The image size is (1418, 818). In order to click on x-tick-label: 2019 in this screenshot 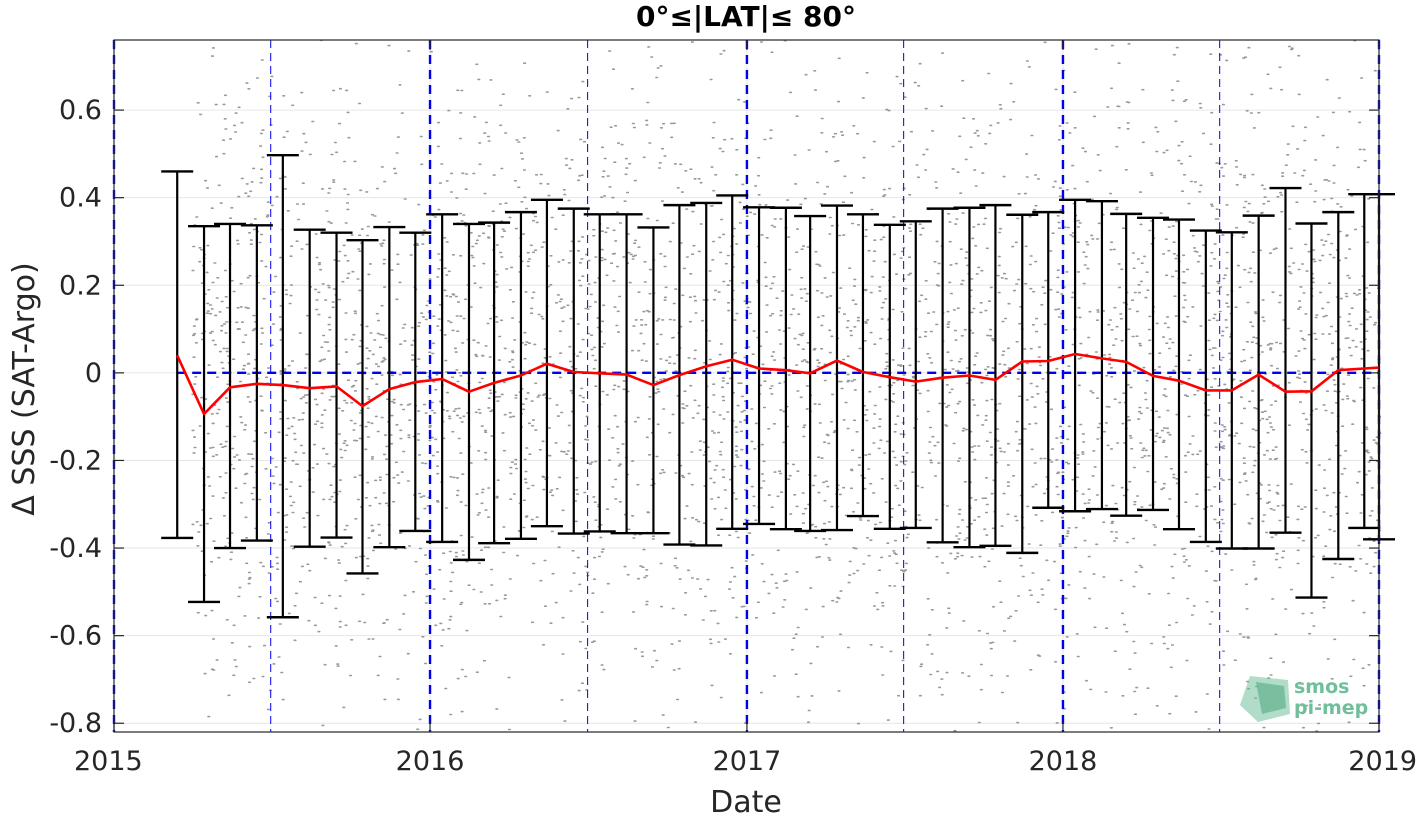, I will do `click(1382, 761)`.